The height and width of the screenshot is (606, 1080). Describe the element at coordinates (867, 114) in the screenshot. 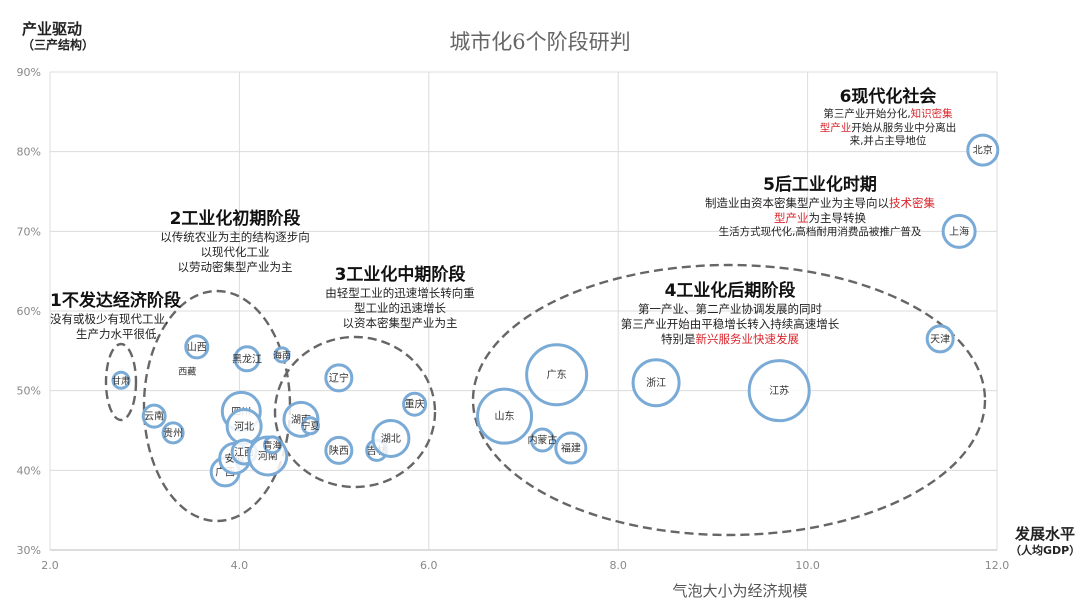

I see `stage-6-line-1-prefix: 第三产业开始分化,` at that location.